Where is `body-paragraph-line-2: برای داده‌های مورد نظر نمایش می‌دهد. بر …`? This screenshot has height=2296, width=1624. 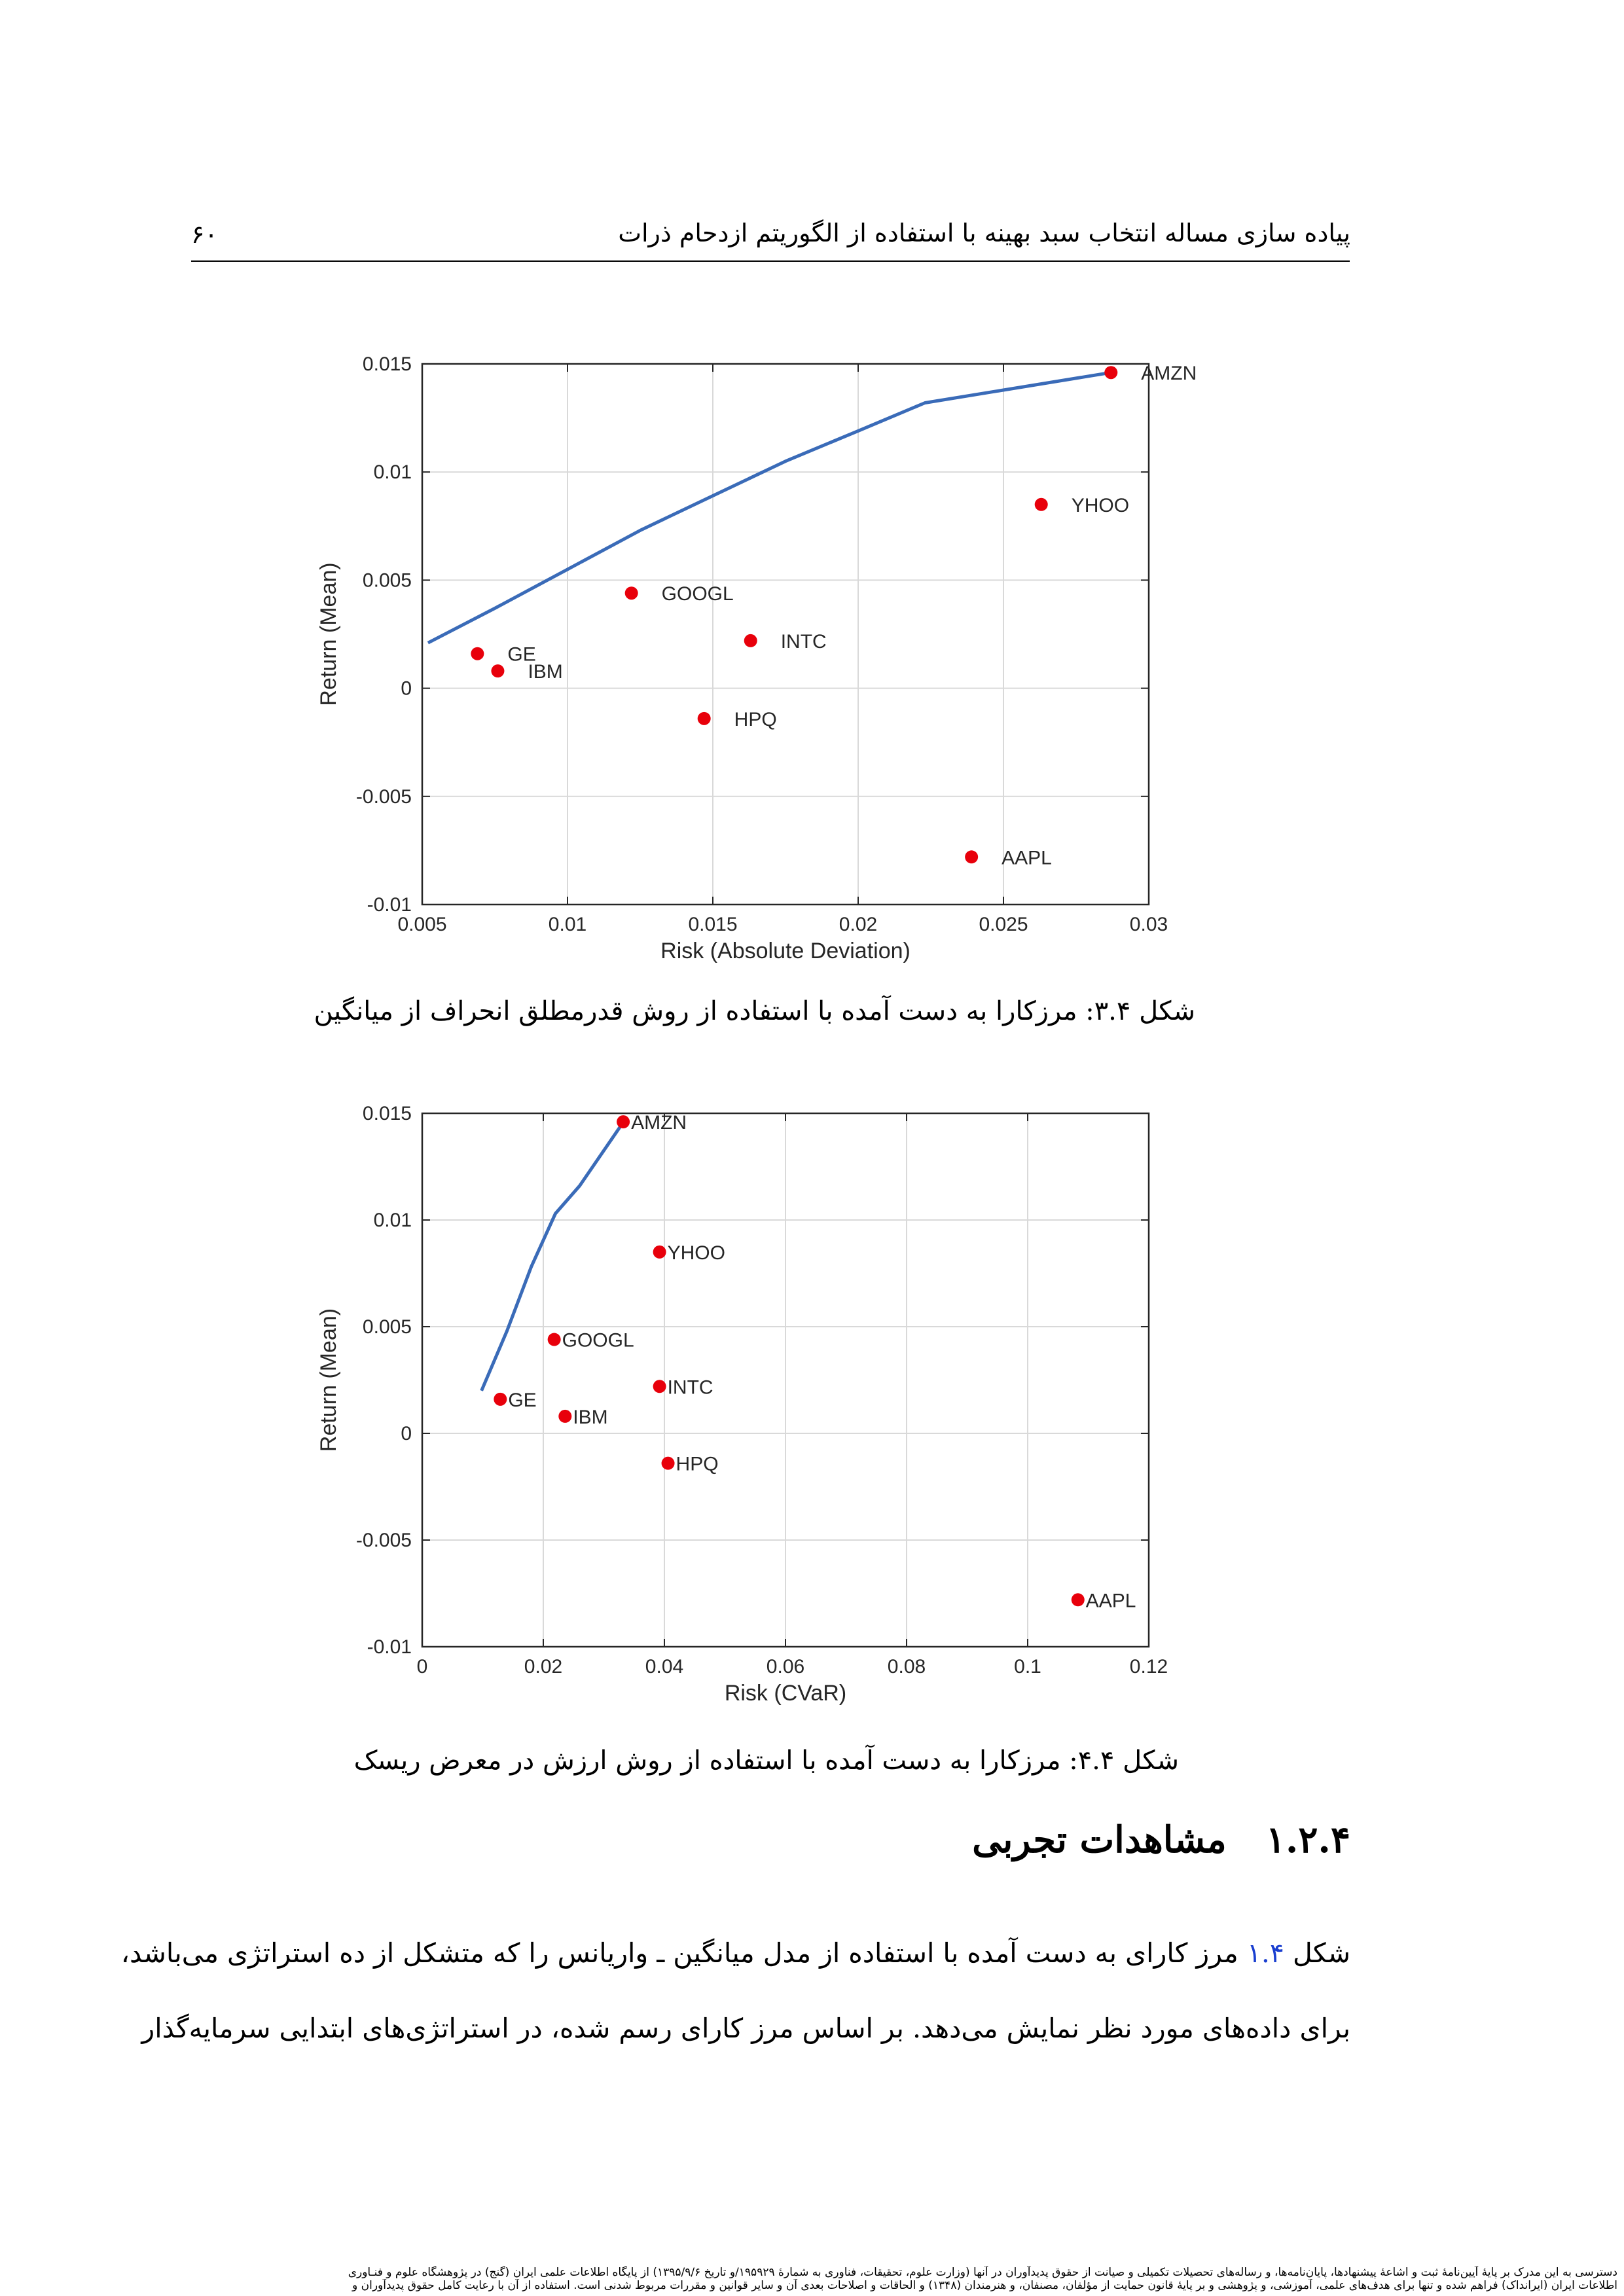
body-paragraph-line-2: برای داده‌های مورد نظر نمایش می‌دهد. بر … is located at coordinates (745, 2028).